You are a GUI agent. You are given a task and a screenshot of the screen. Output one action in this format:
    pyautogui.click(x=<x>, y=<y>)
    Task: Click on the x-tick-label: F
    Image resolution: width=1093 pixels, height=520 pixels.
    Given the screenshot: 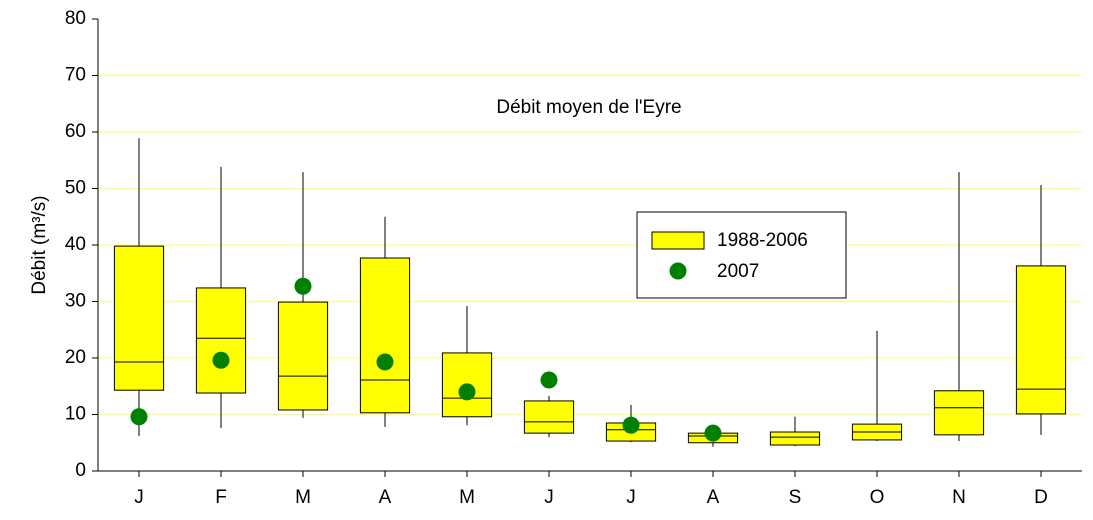 What is the action you would take?
    pyautogui.click(x=221, y=497)
    